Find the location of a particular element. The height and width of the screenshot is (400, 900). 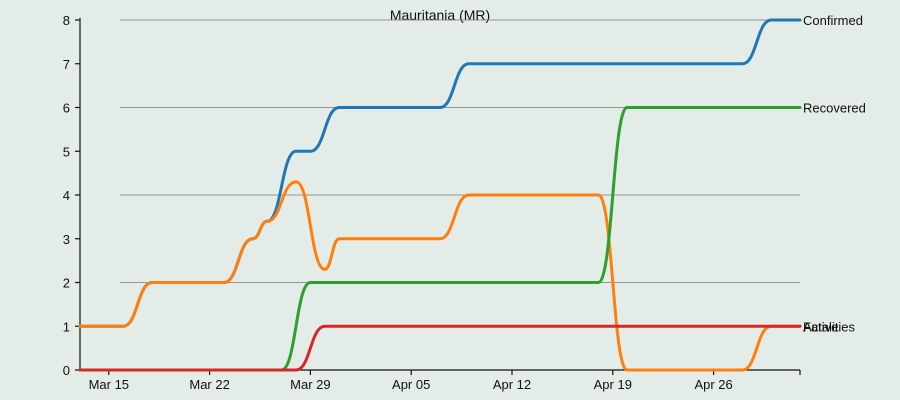

series-label-fatalities: Fatalities is located at coordinates (829, 326).